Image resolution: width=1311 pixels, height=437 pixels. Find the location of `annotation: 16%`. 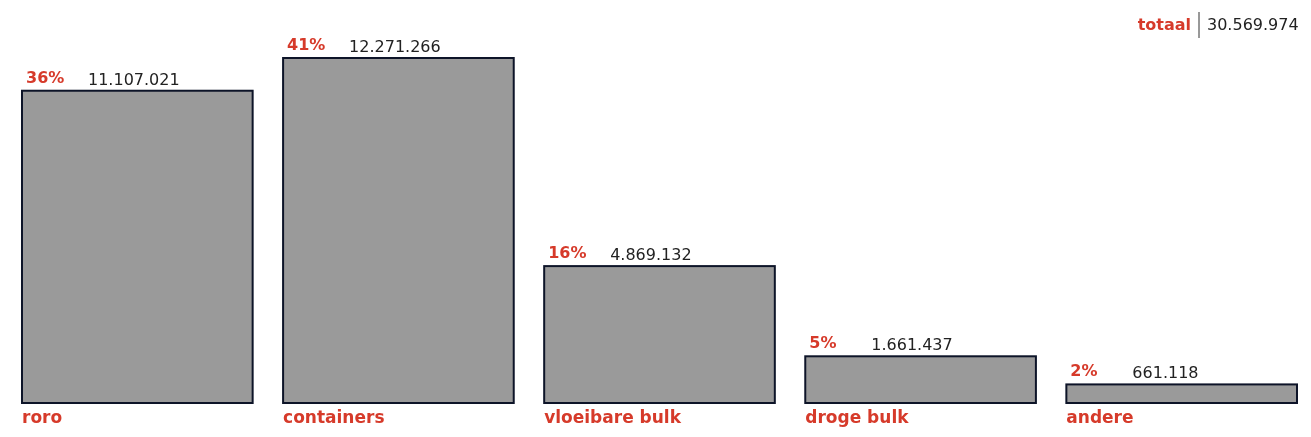

annotation: 16% is located at coordinates (567, 253).